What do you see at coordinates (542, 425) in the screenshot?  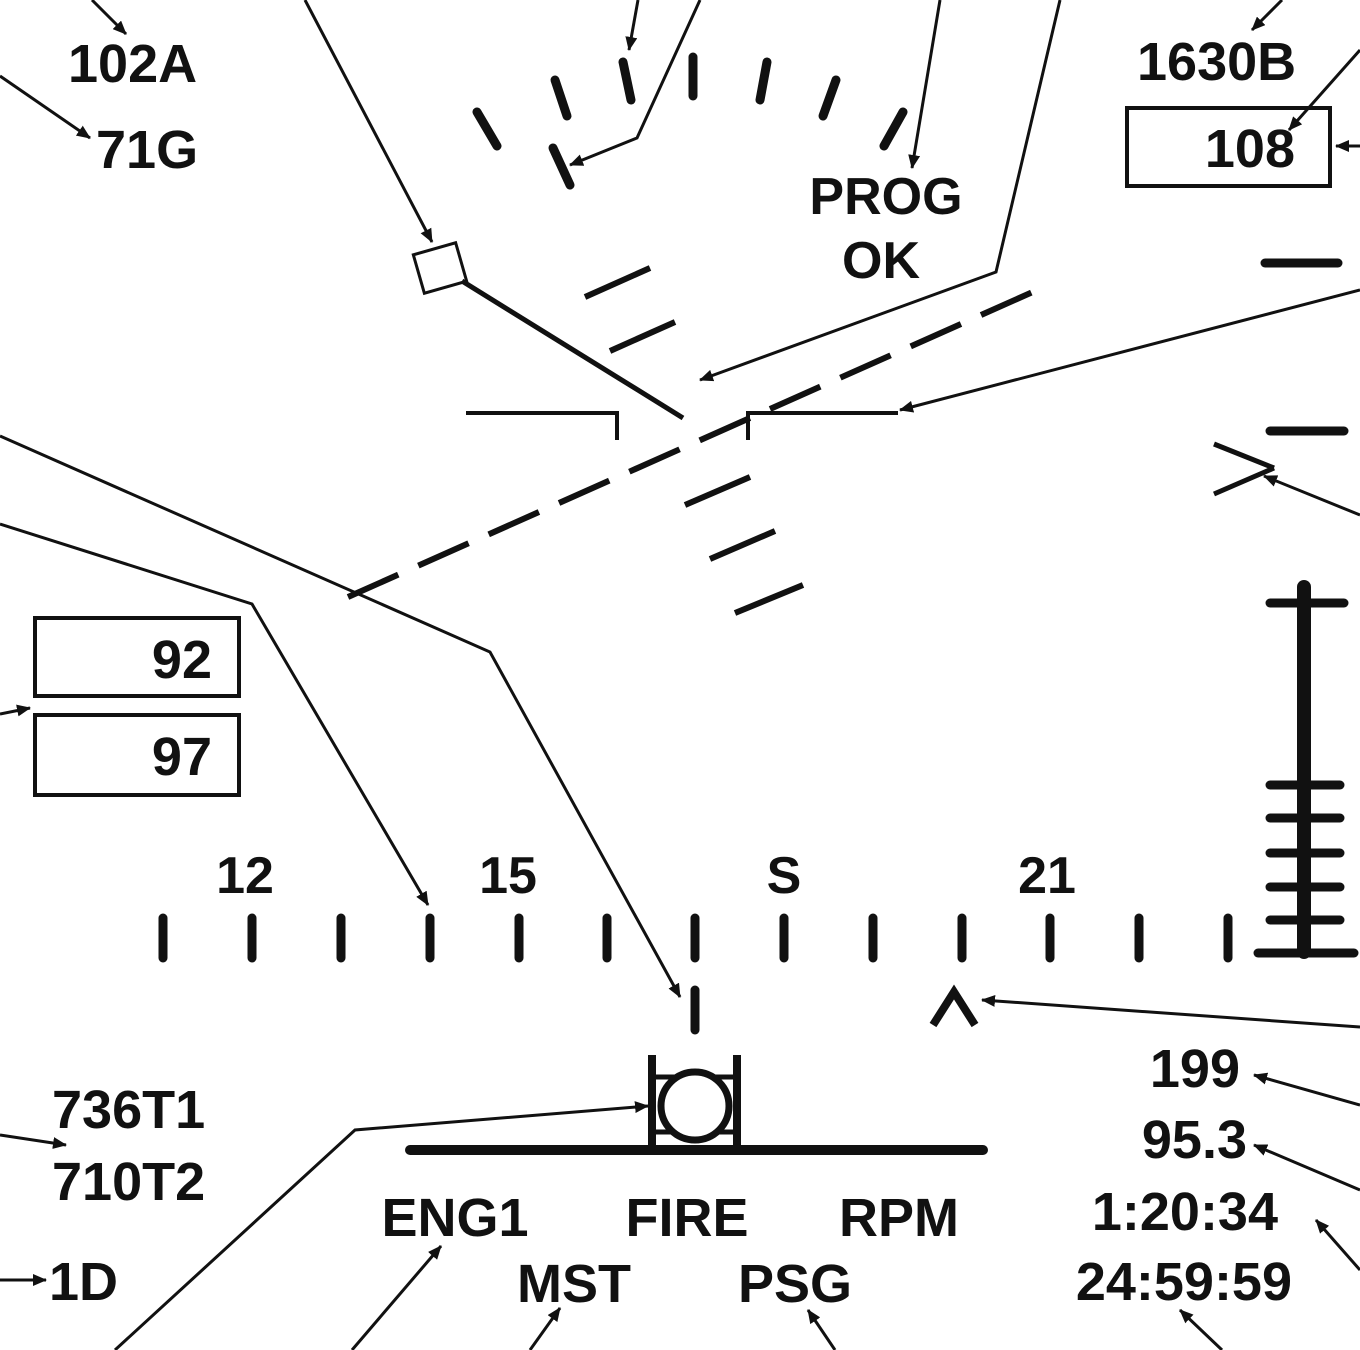 I see `waterline-left-bracket` at bounding box center [542, 425].